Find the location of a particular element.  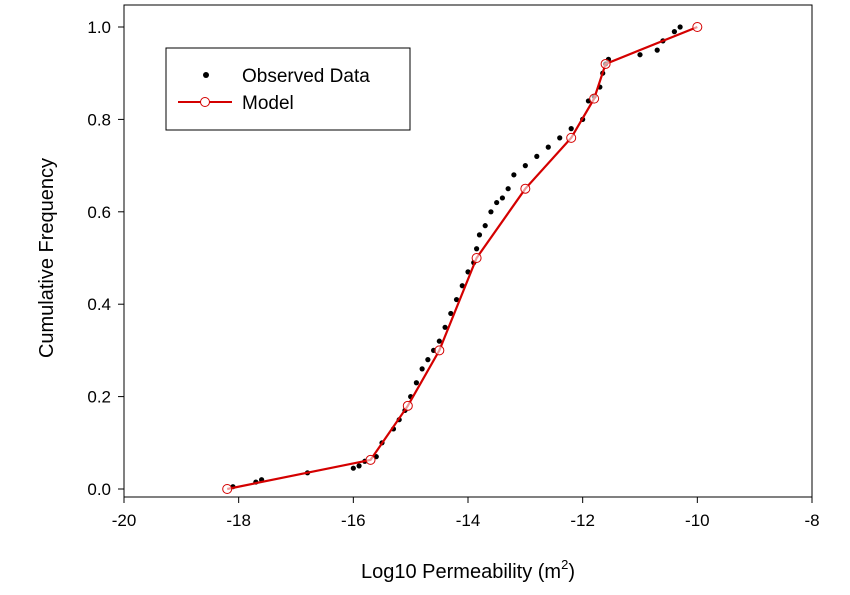

x-tick-label: -8 is located at coordinates (811, 520).